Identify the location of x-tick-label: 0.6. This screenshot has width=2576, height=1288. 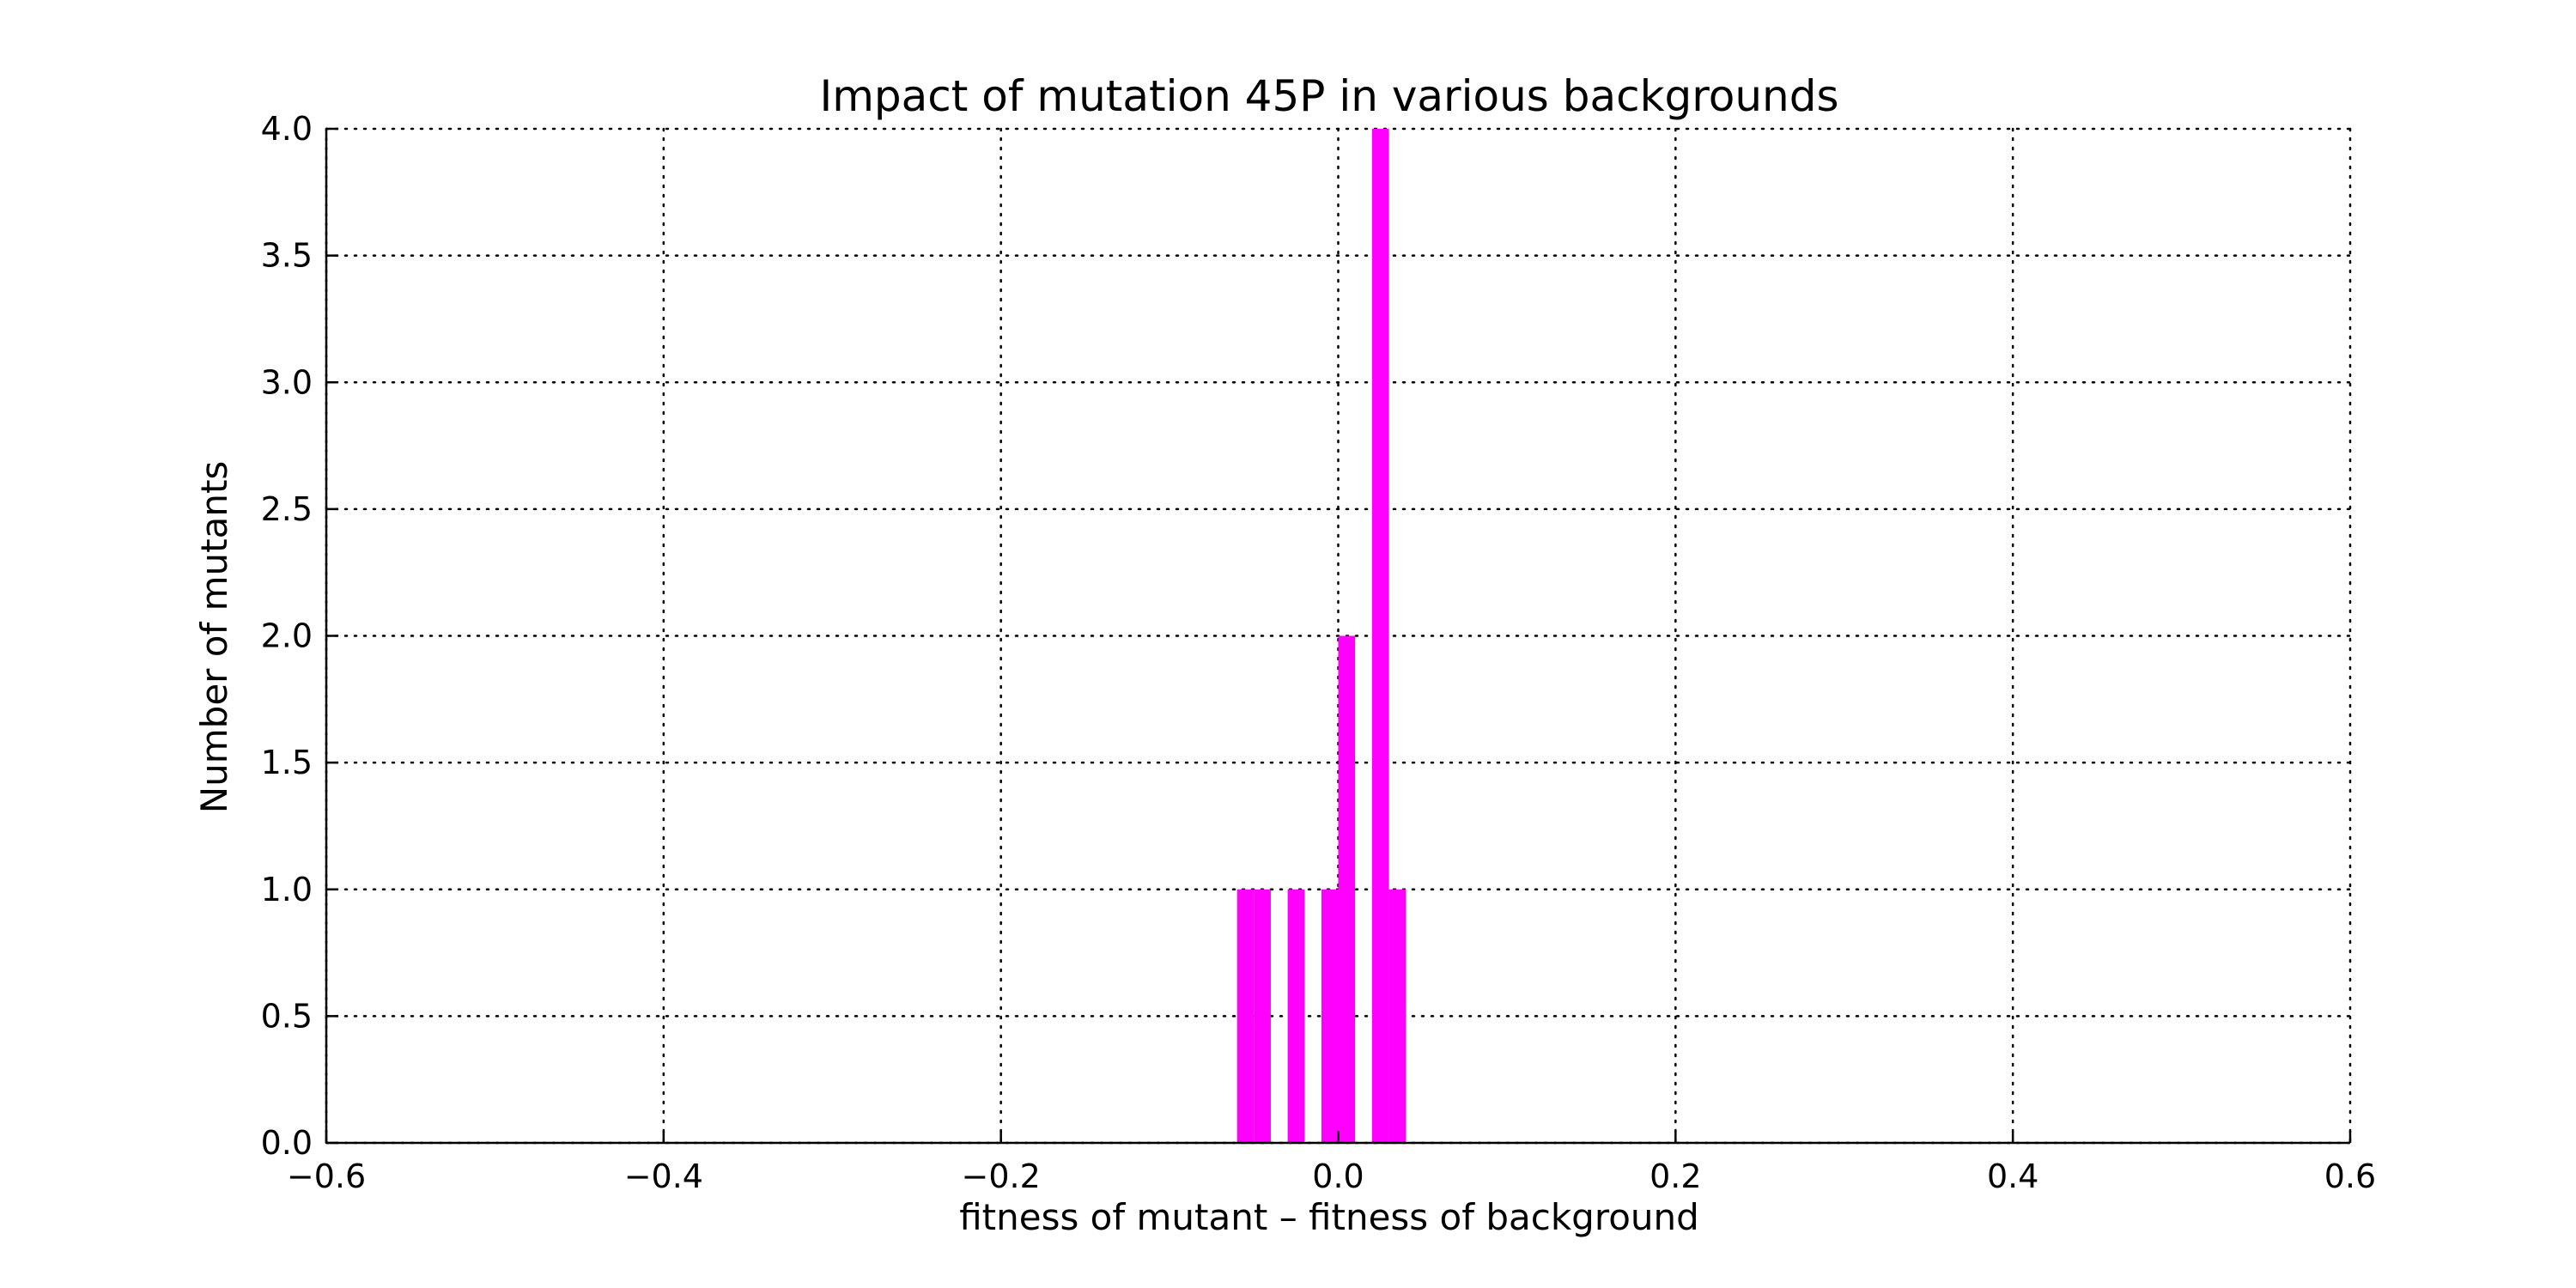
(2350, 1176).